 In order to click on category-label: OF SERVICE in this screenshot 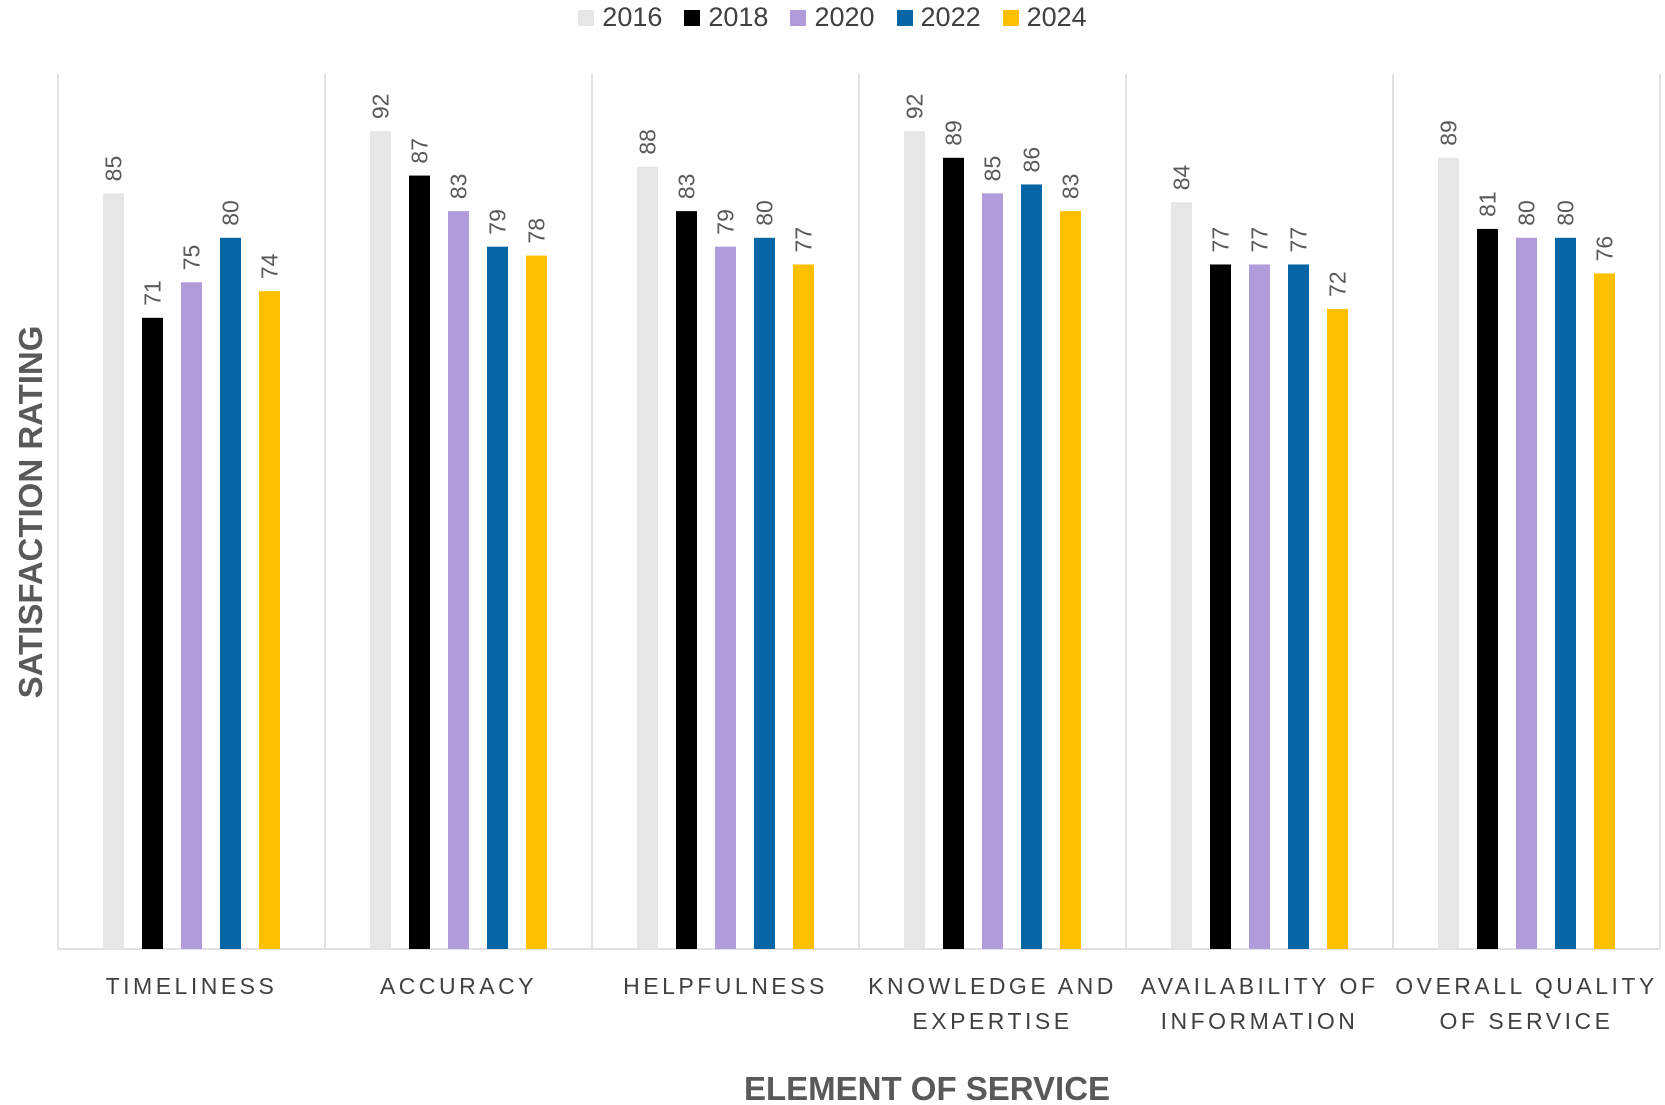, I will do `click(1527, 1021)`.